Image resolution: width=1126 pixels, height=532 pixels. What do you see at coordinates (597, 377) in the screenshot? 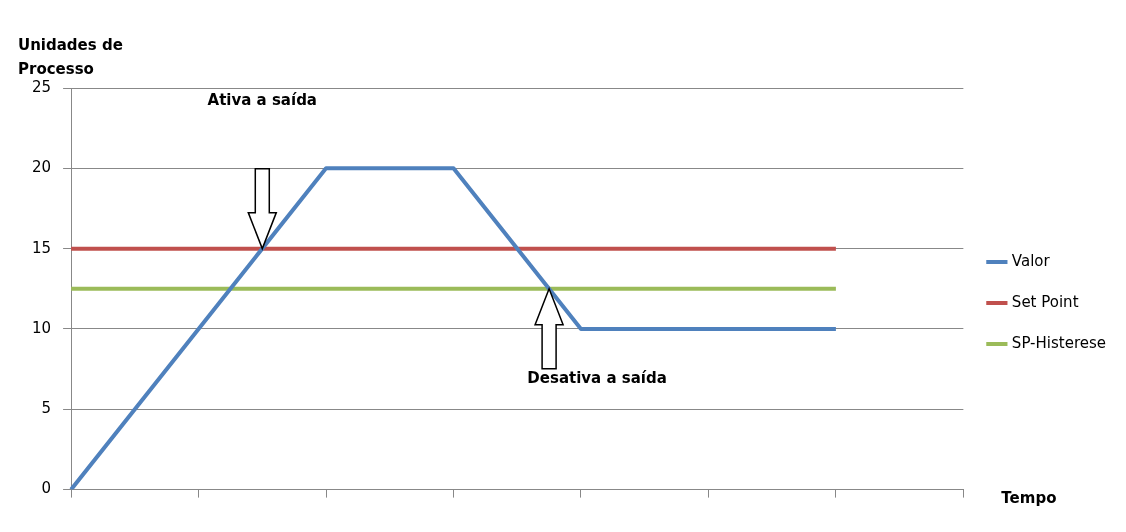
I see `annotation: Desativa a saída` at bounding box center [597, 377].